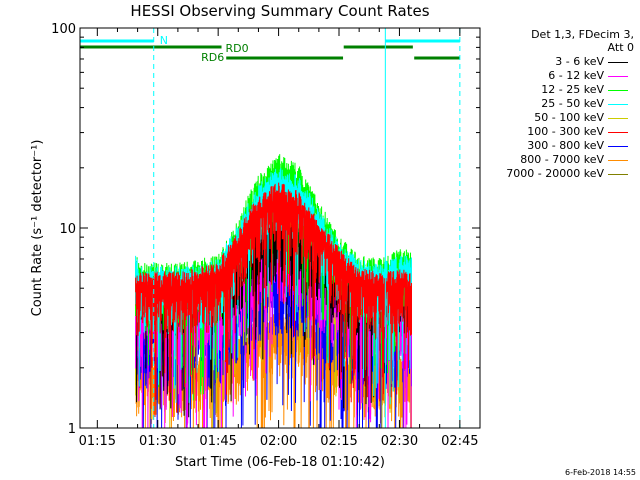  I want to click on y-axis-label: Count Rate (s⁻¹ detector⁻¹), so click(37, 228).